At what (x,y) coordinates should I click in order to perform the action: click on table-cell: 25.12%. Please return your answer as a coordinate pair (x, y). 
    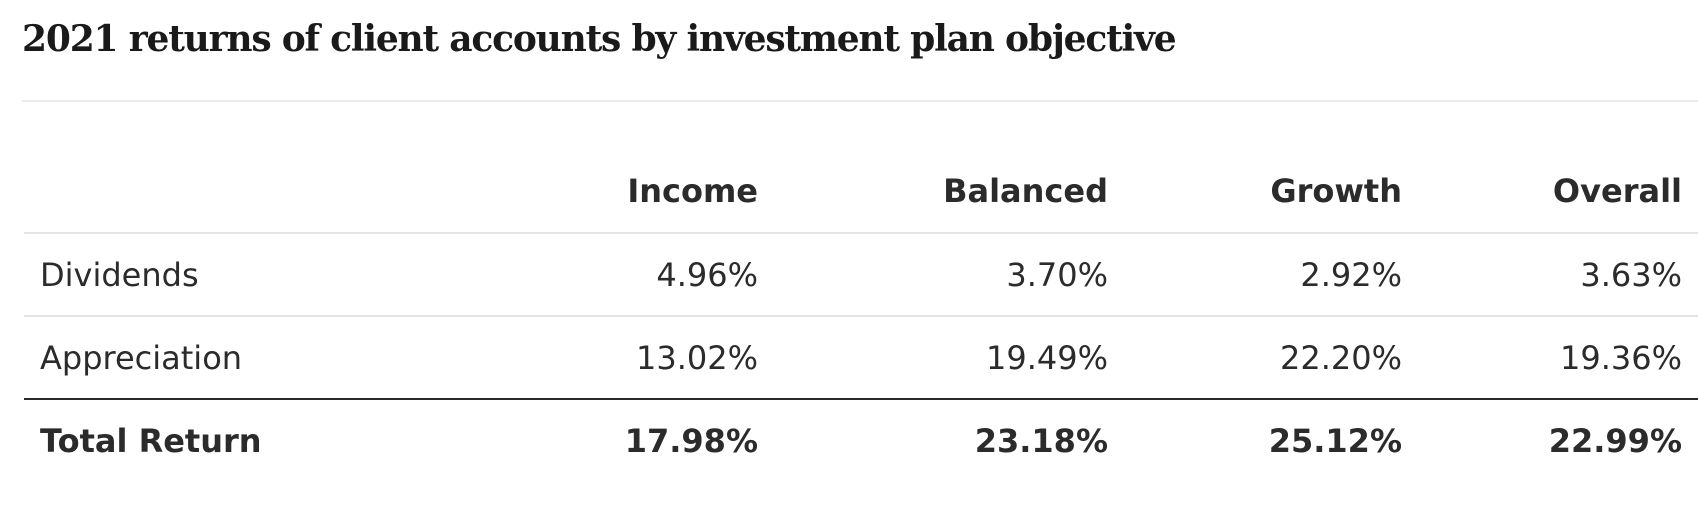
    Looking at the image, I should click on (1335, 440).